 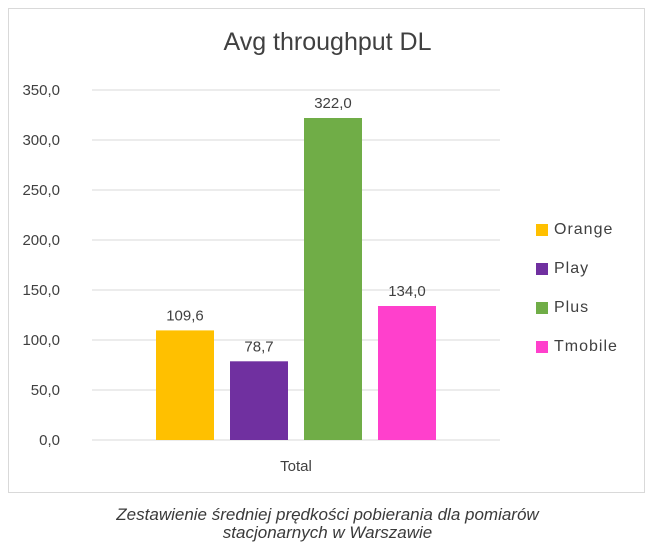 What do you see at coordinates (41, 290) in the screenshot?
I see `y-tick-label: 150,0` at bounding box center [41, 290].